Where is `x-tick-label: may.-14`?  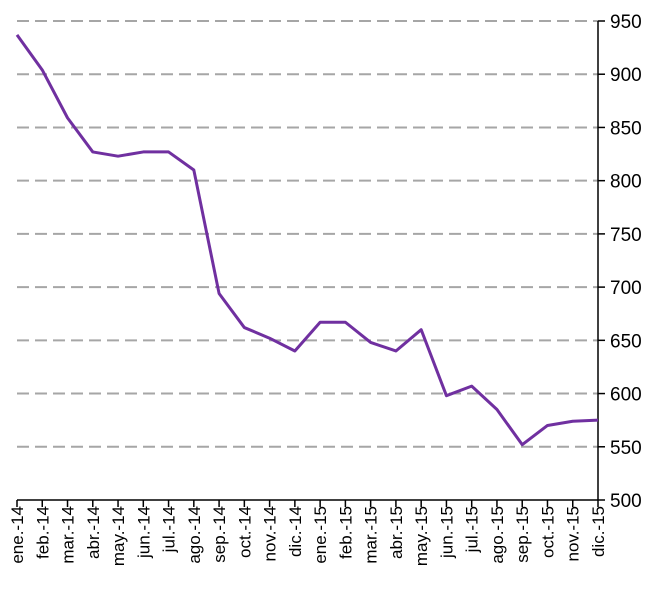
x-tick-label: may.-14 is located at coordinates (118, 536).